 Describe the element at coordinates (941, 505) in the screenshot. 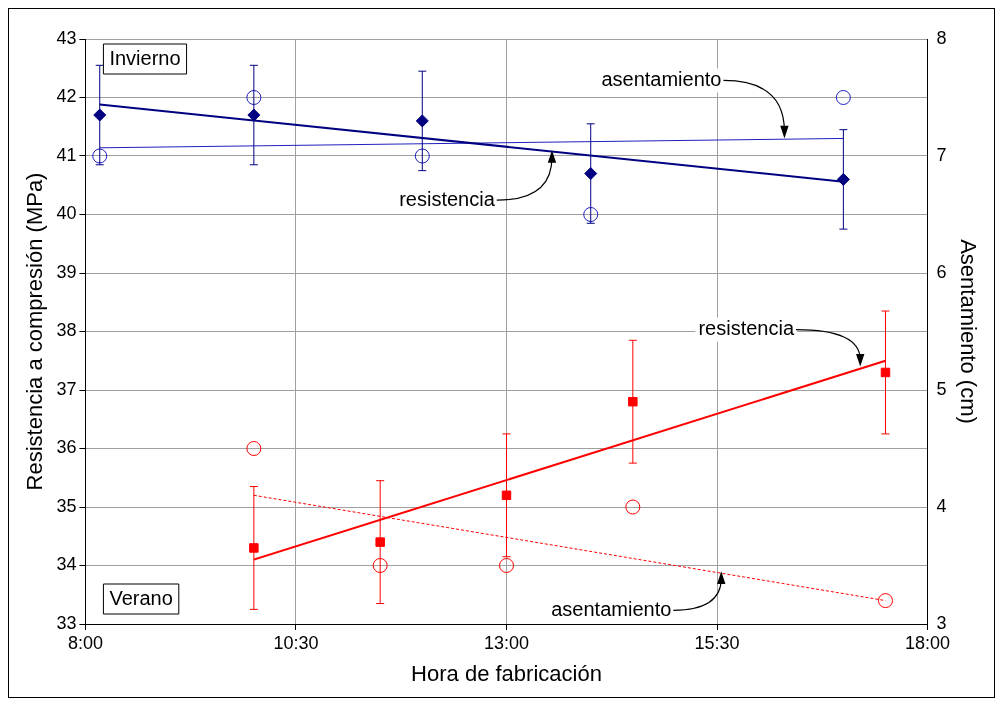

I see `y2-tick-label: 4` at that location.